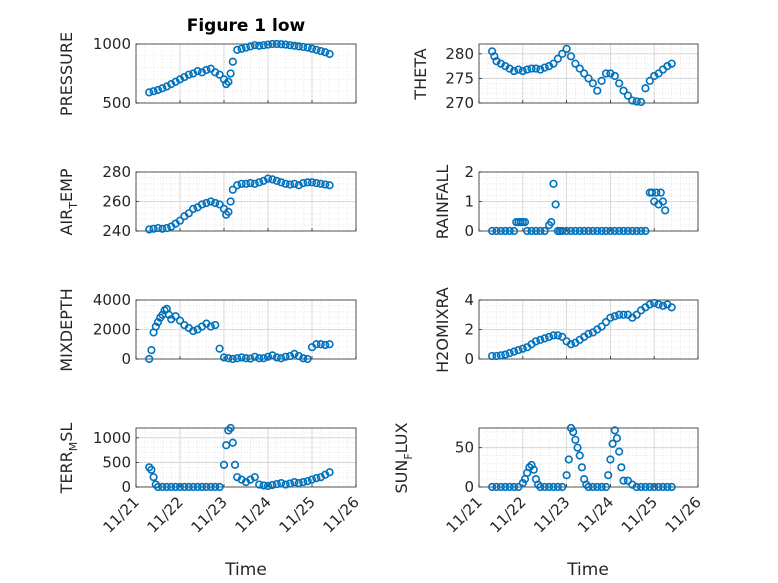  I want to click on y-tick-label: 240, so click(116, 231).